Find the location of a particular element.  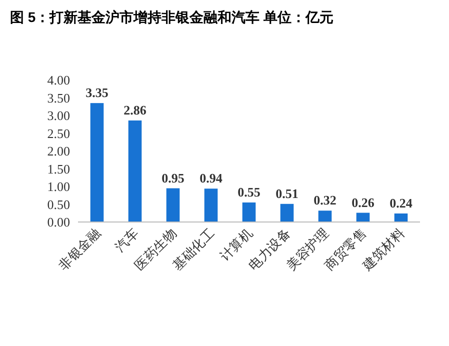

data-label: 0.51 is located at coordinates (287, 193).